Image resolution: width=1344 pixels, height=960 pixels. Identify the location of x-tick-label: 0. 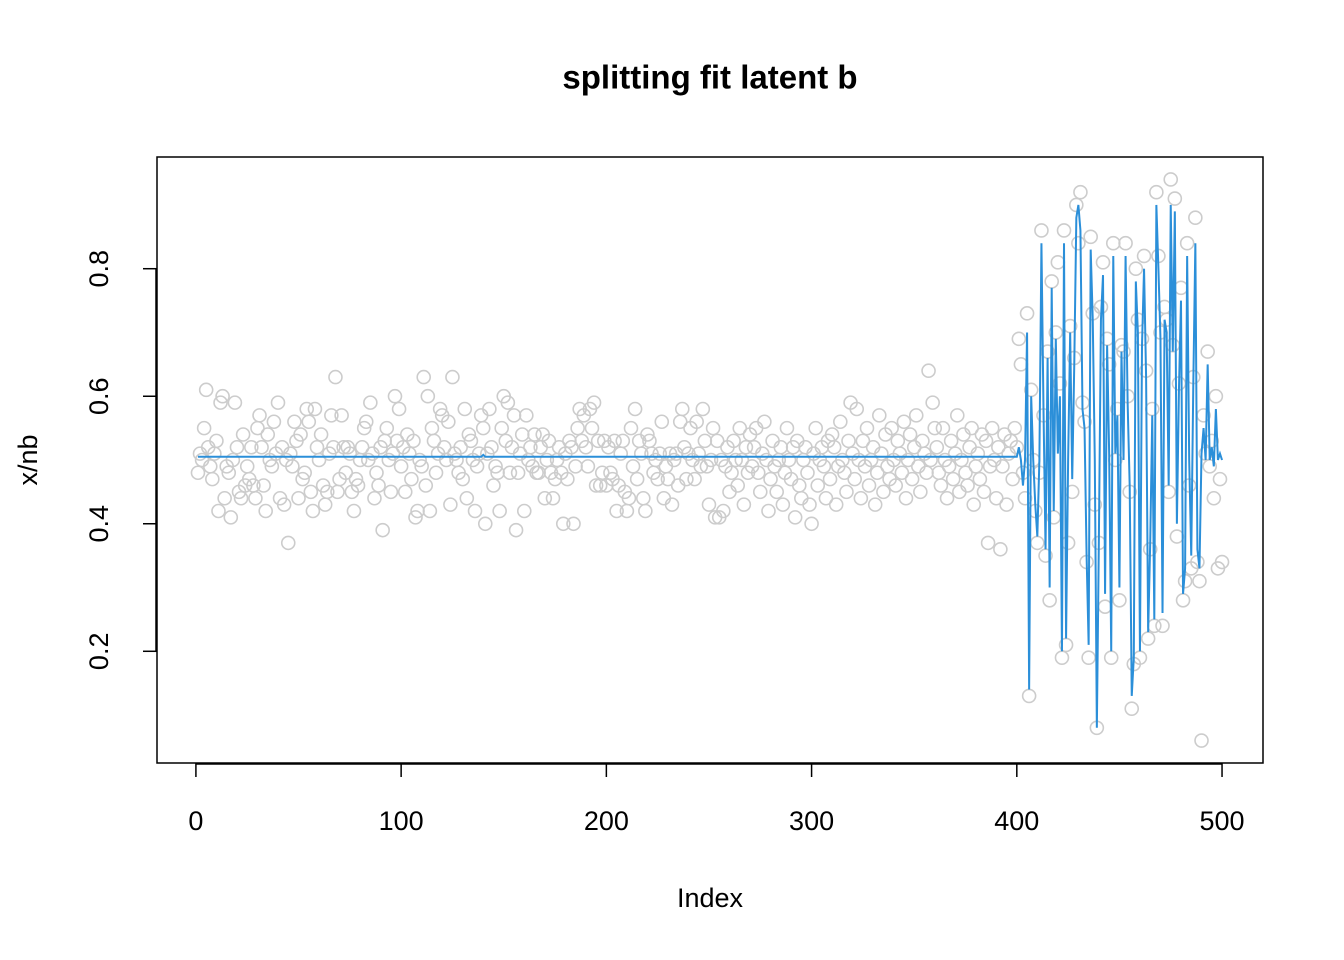
(195, 821).